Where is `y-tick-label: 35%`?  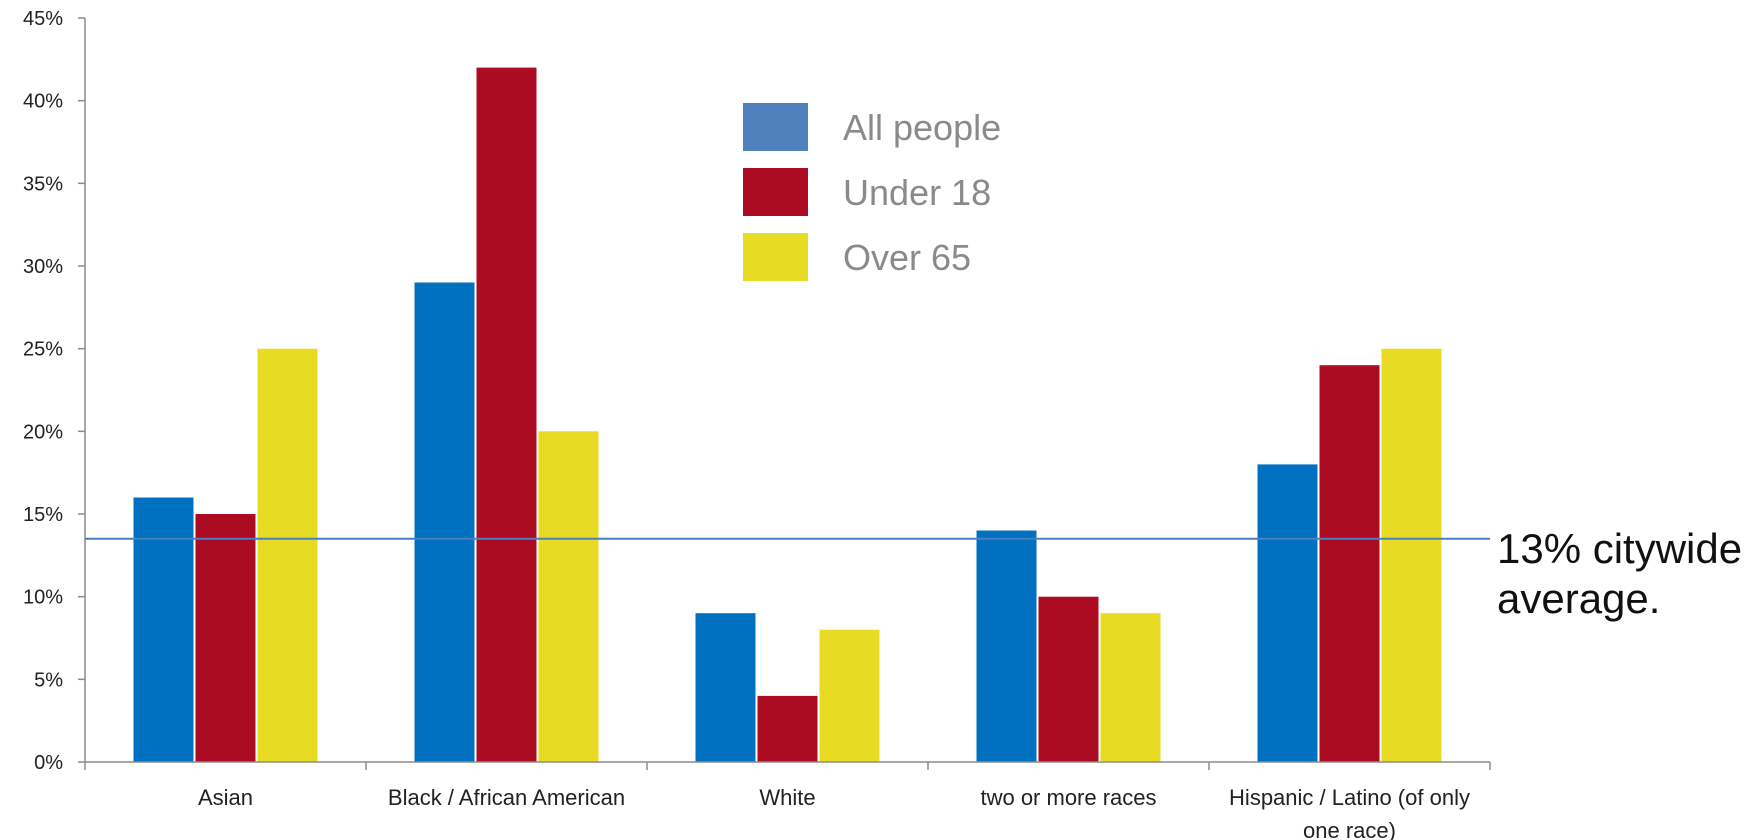
y-tick-label: 35% is located at coordinates (43, 184).